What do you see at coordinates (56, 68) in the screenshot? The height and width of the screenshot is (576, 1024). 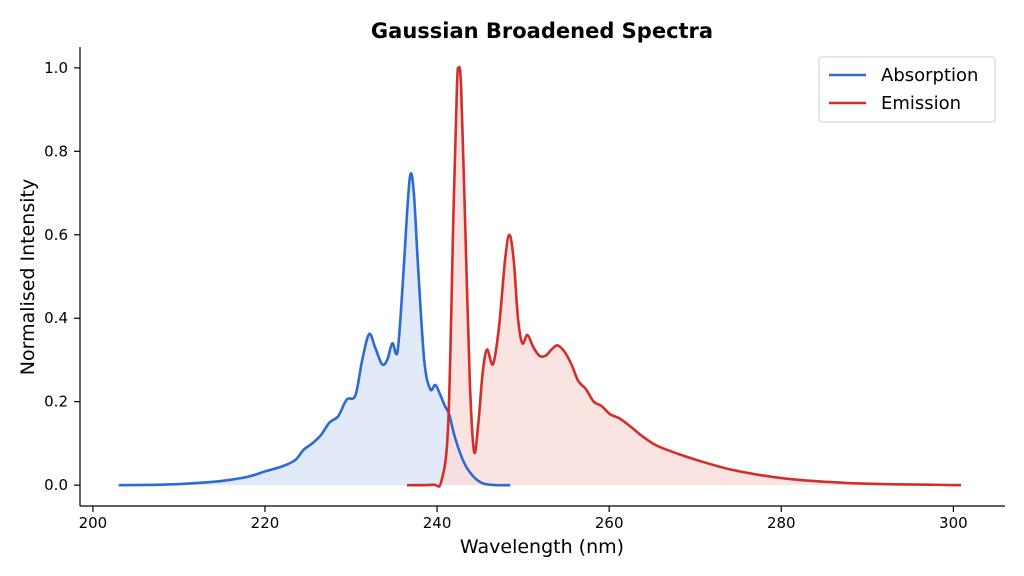 I see `y-tick-label: 1.0` at bounding box center [56, 68].